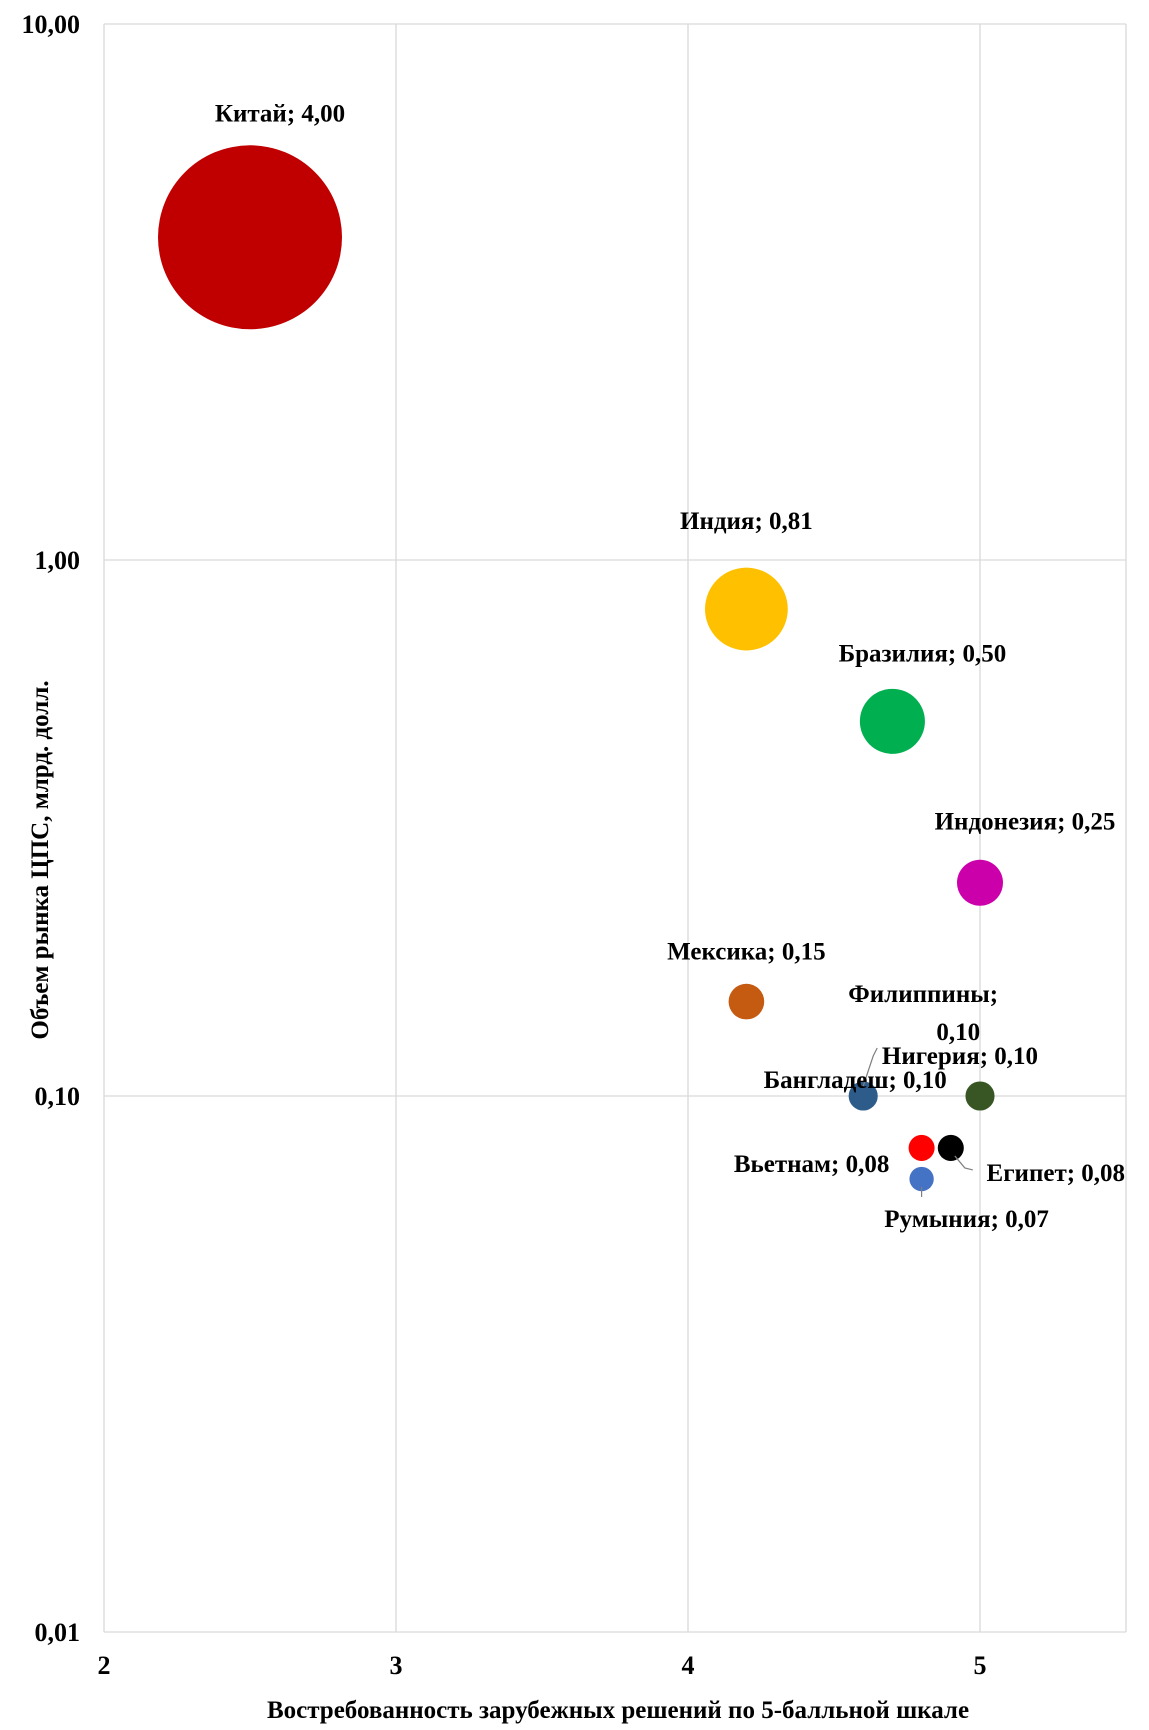  What do you see at coordinates (855, 1080) in the screenshot?
I see `data-label: Бангладеш; 0,10` at bounding box center [855, 1080].